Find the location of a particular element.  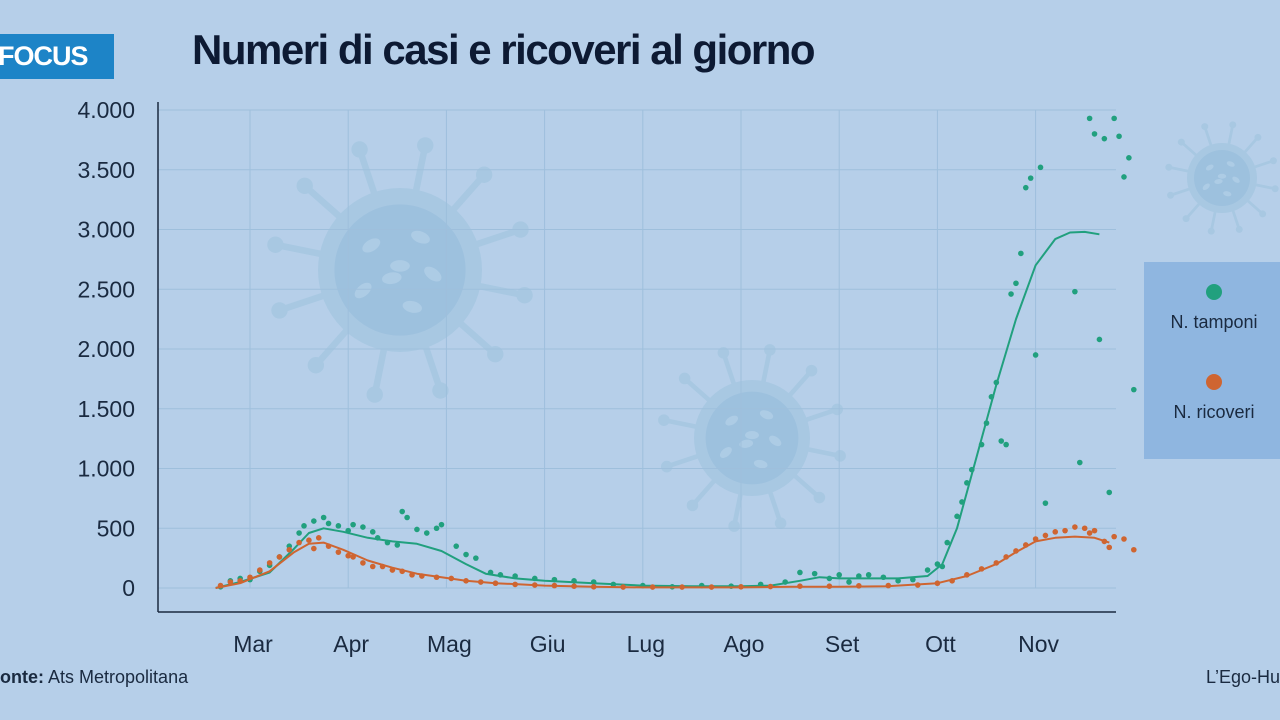

x-tick-label-ott: Ott is located at coordinates (940, 644).